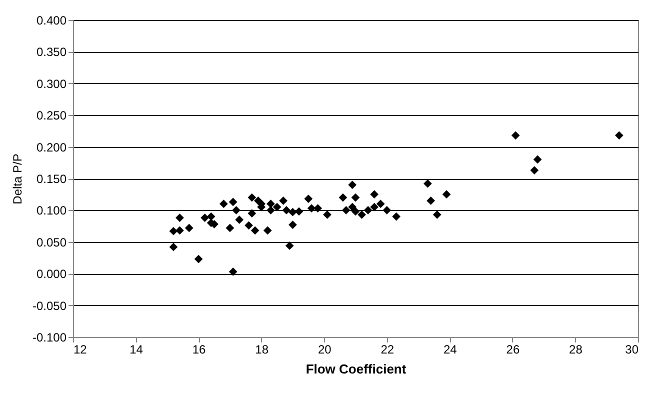 The width and height of the screenshot is (665, 405). What do you see at coordinates (199, 349) in the screenshot?
I see `x-tick-label: 16` at bounding box center [199, 349].